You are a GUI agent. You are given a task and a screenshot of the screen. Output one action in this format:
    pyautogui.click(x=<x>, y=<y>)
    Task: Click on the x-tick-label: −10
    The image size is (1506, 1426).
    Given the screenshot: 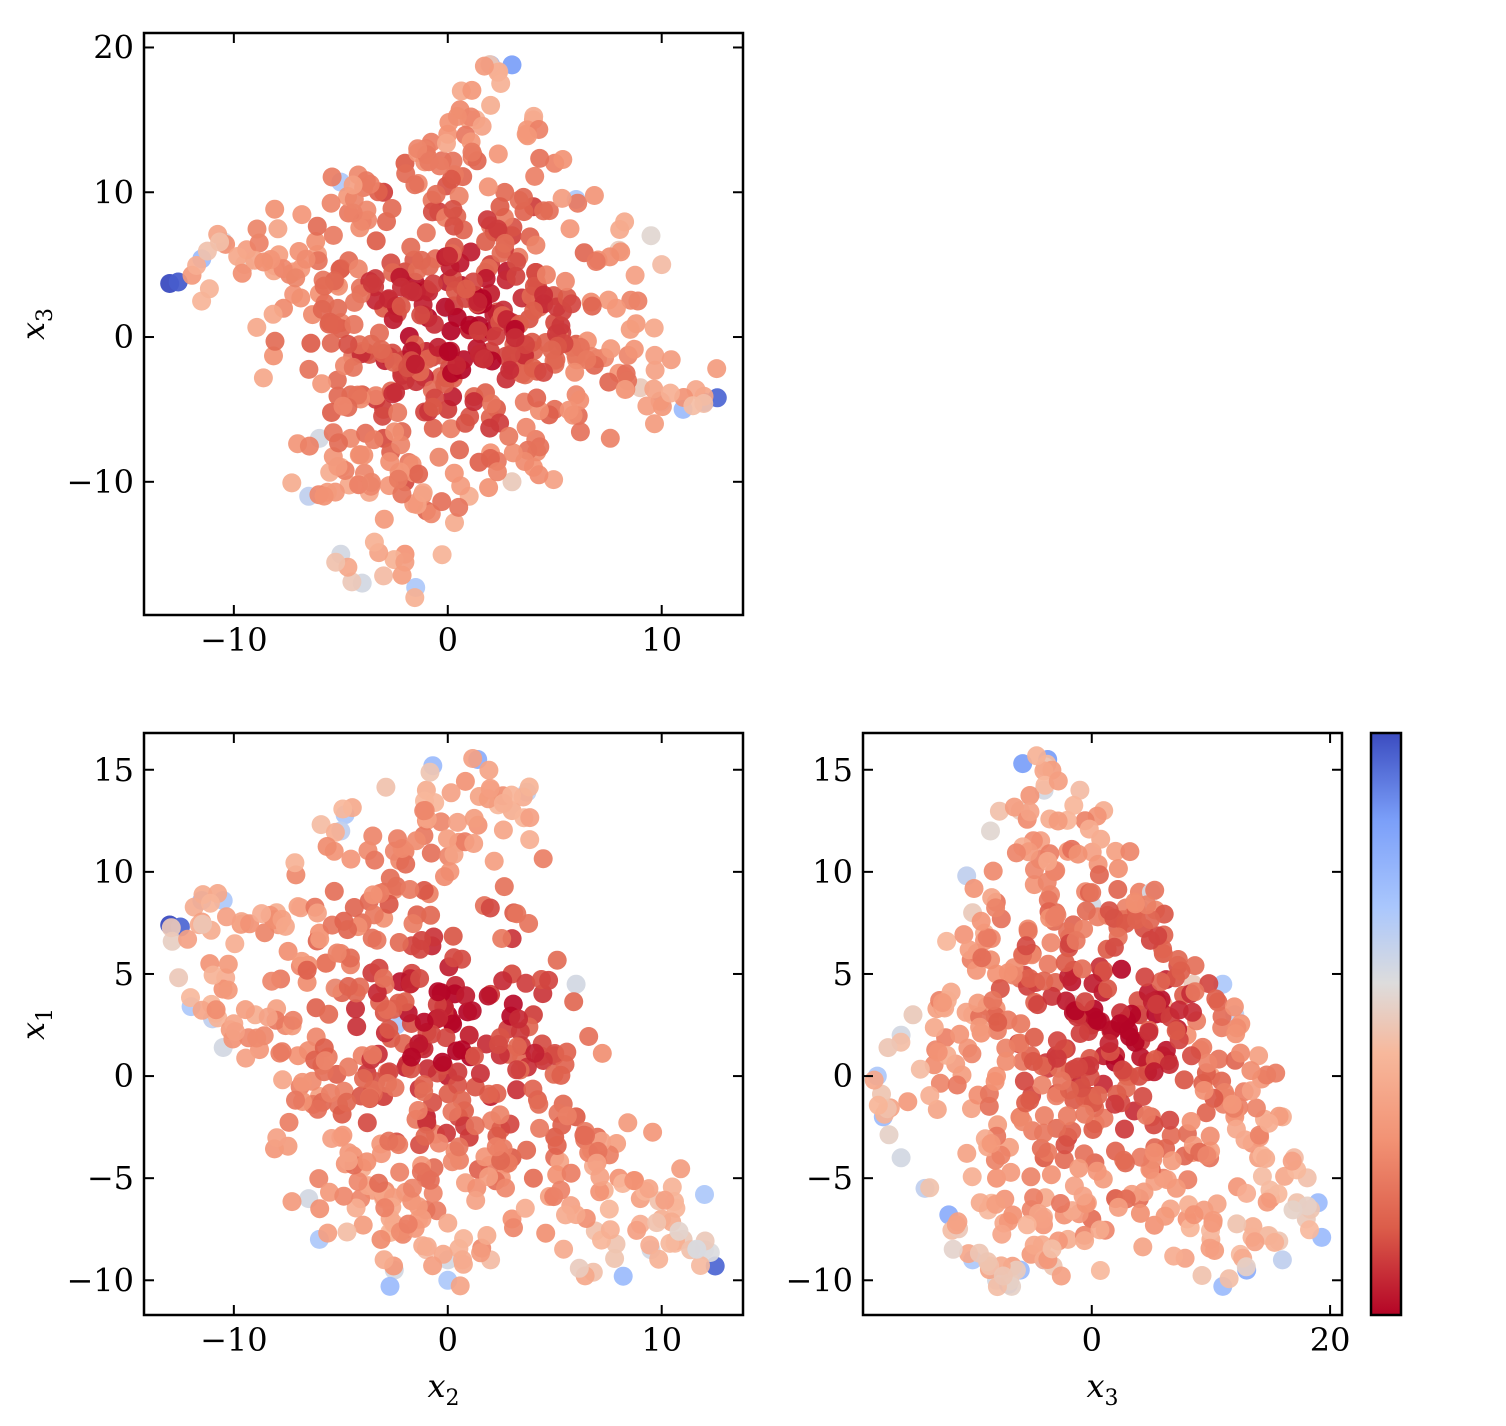 What is the action you would take?
    pyautogui.click(x=234, y=1340)
    